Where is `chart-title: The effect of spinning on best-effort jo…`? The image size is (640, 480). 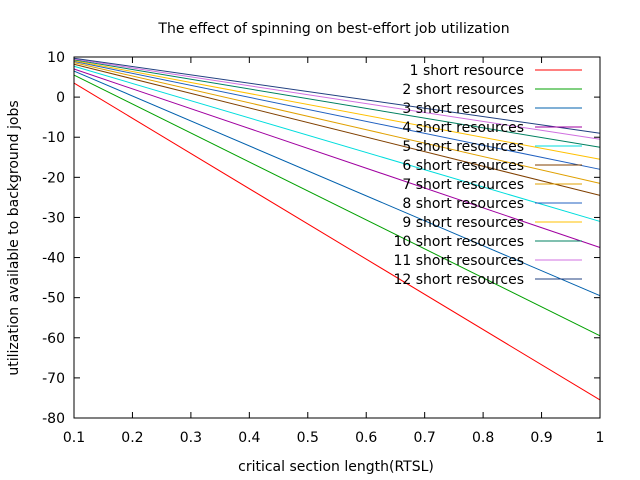 chart-title: The effect of spinning on best-effort jo… is located at coordinates (333, 29).